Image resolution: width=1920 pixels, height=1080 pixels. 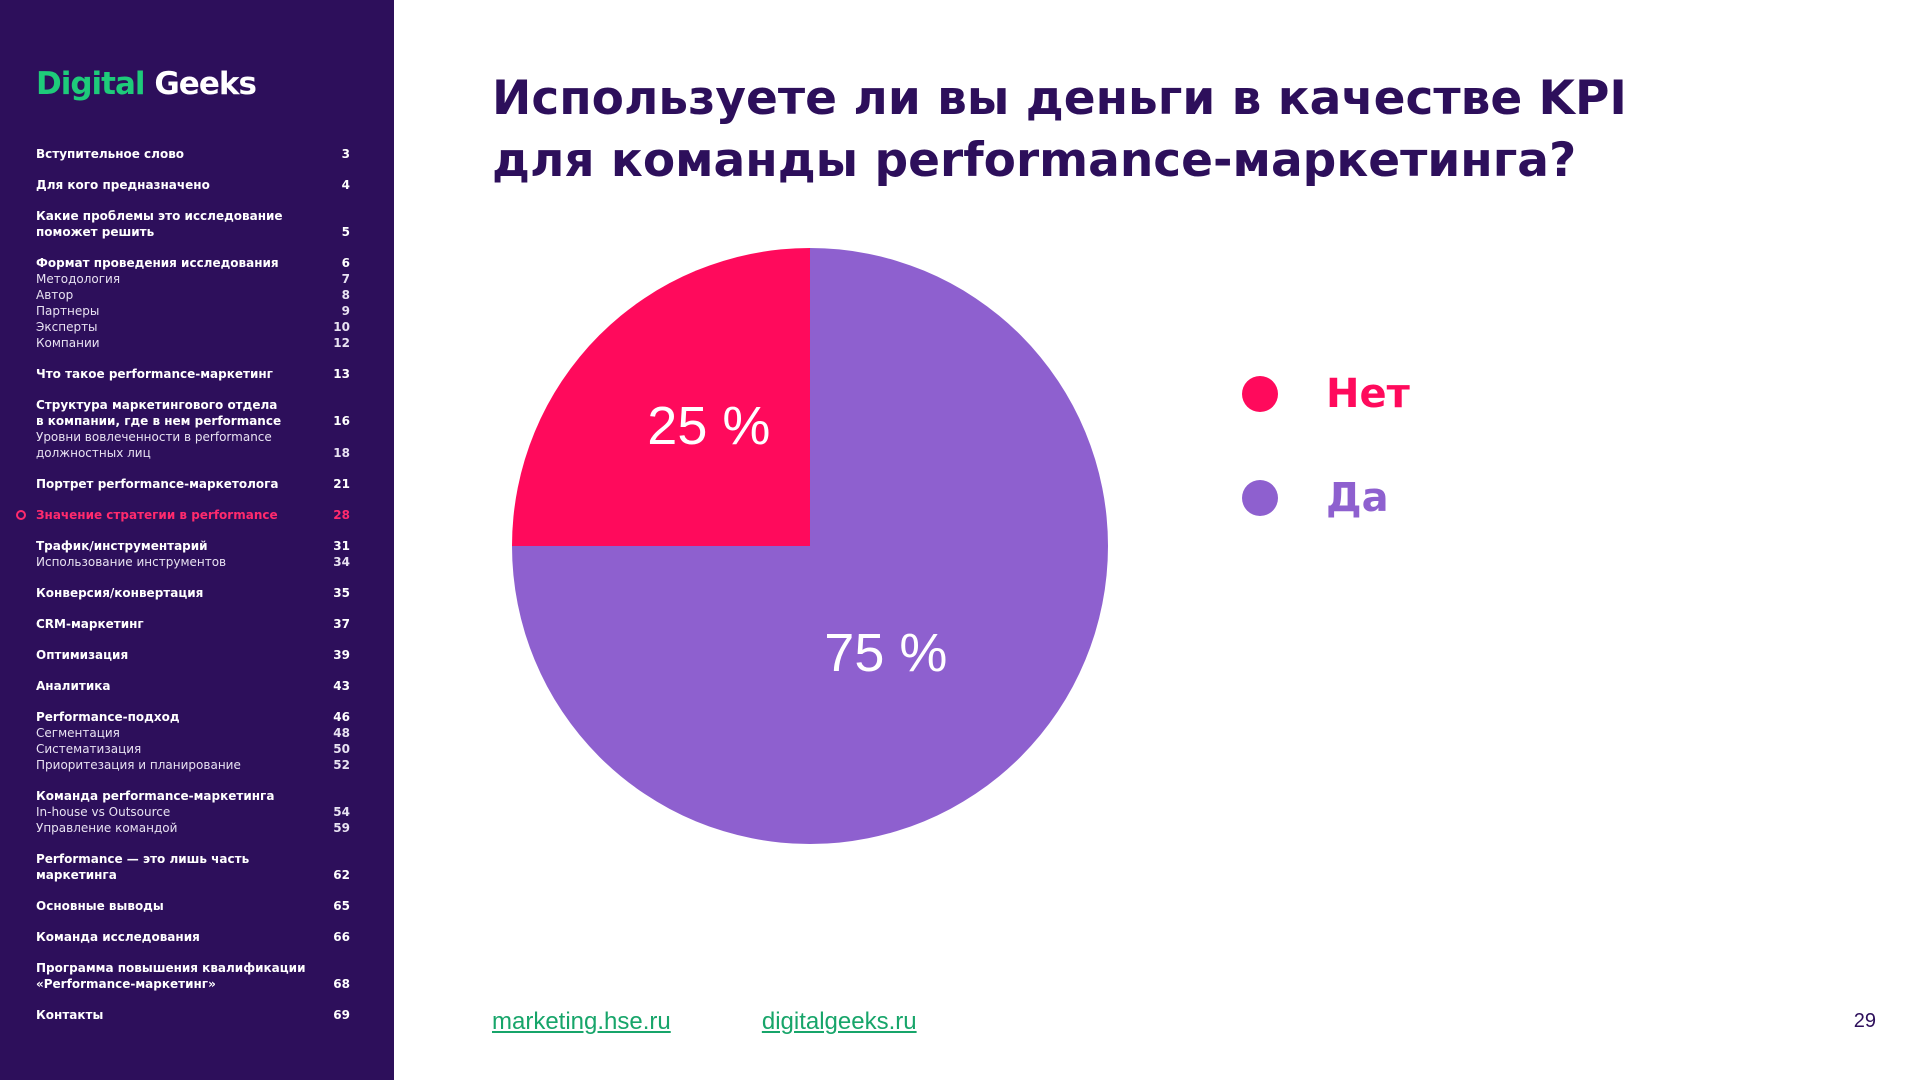 I want to click on toc-item-page: 7, so click(x=345, y=279).